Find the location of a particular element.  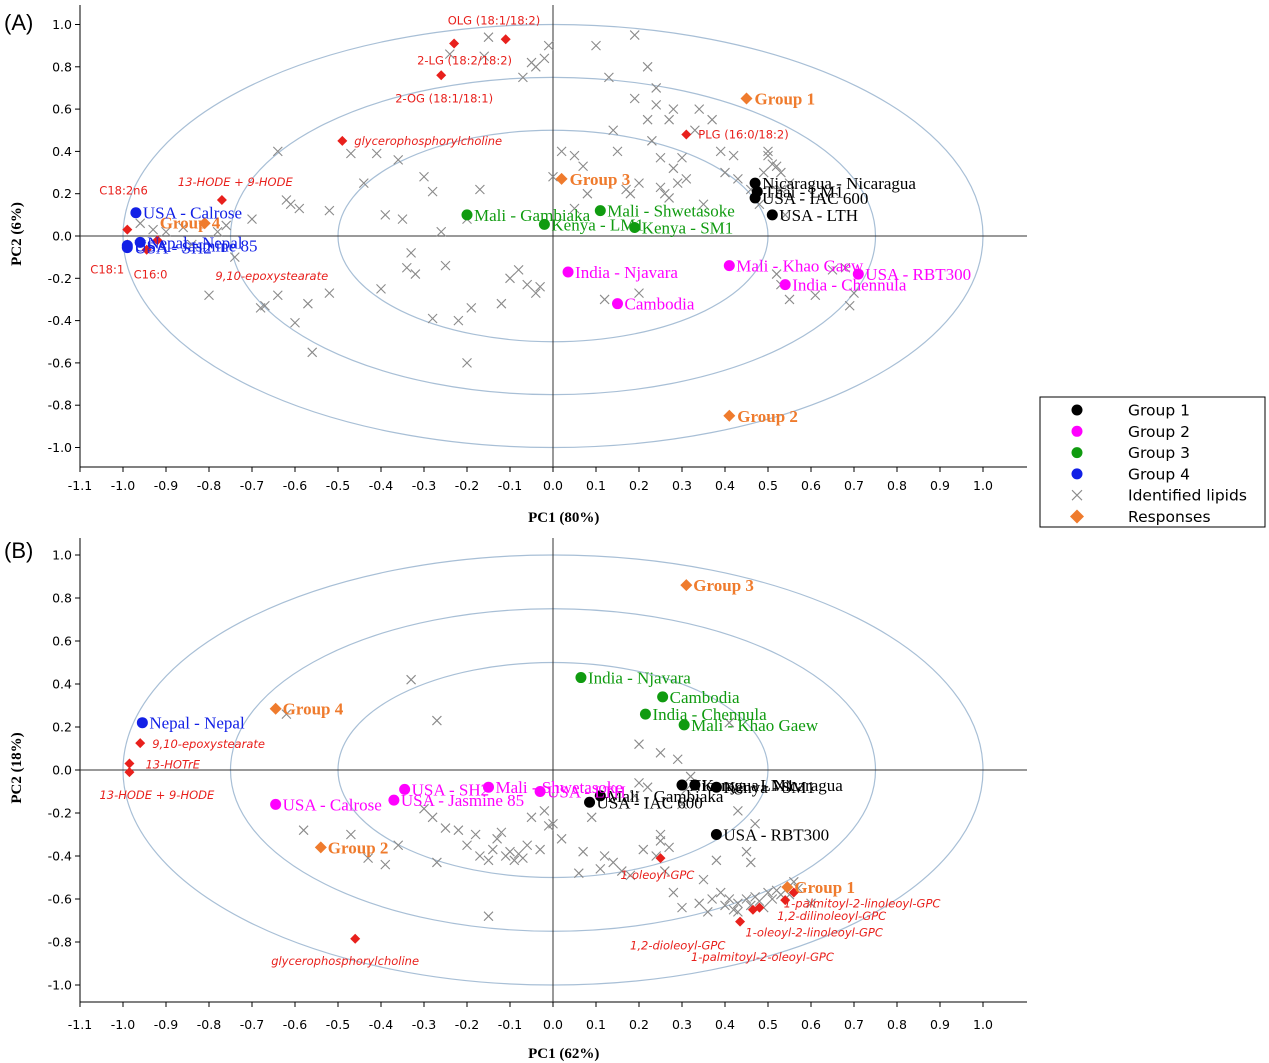

y-tick-label: -1.0 is located at coordinates (60, 985).